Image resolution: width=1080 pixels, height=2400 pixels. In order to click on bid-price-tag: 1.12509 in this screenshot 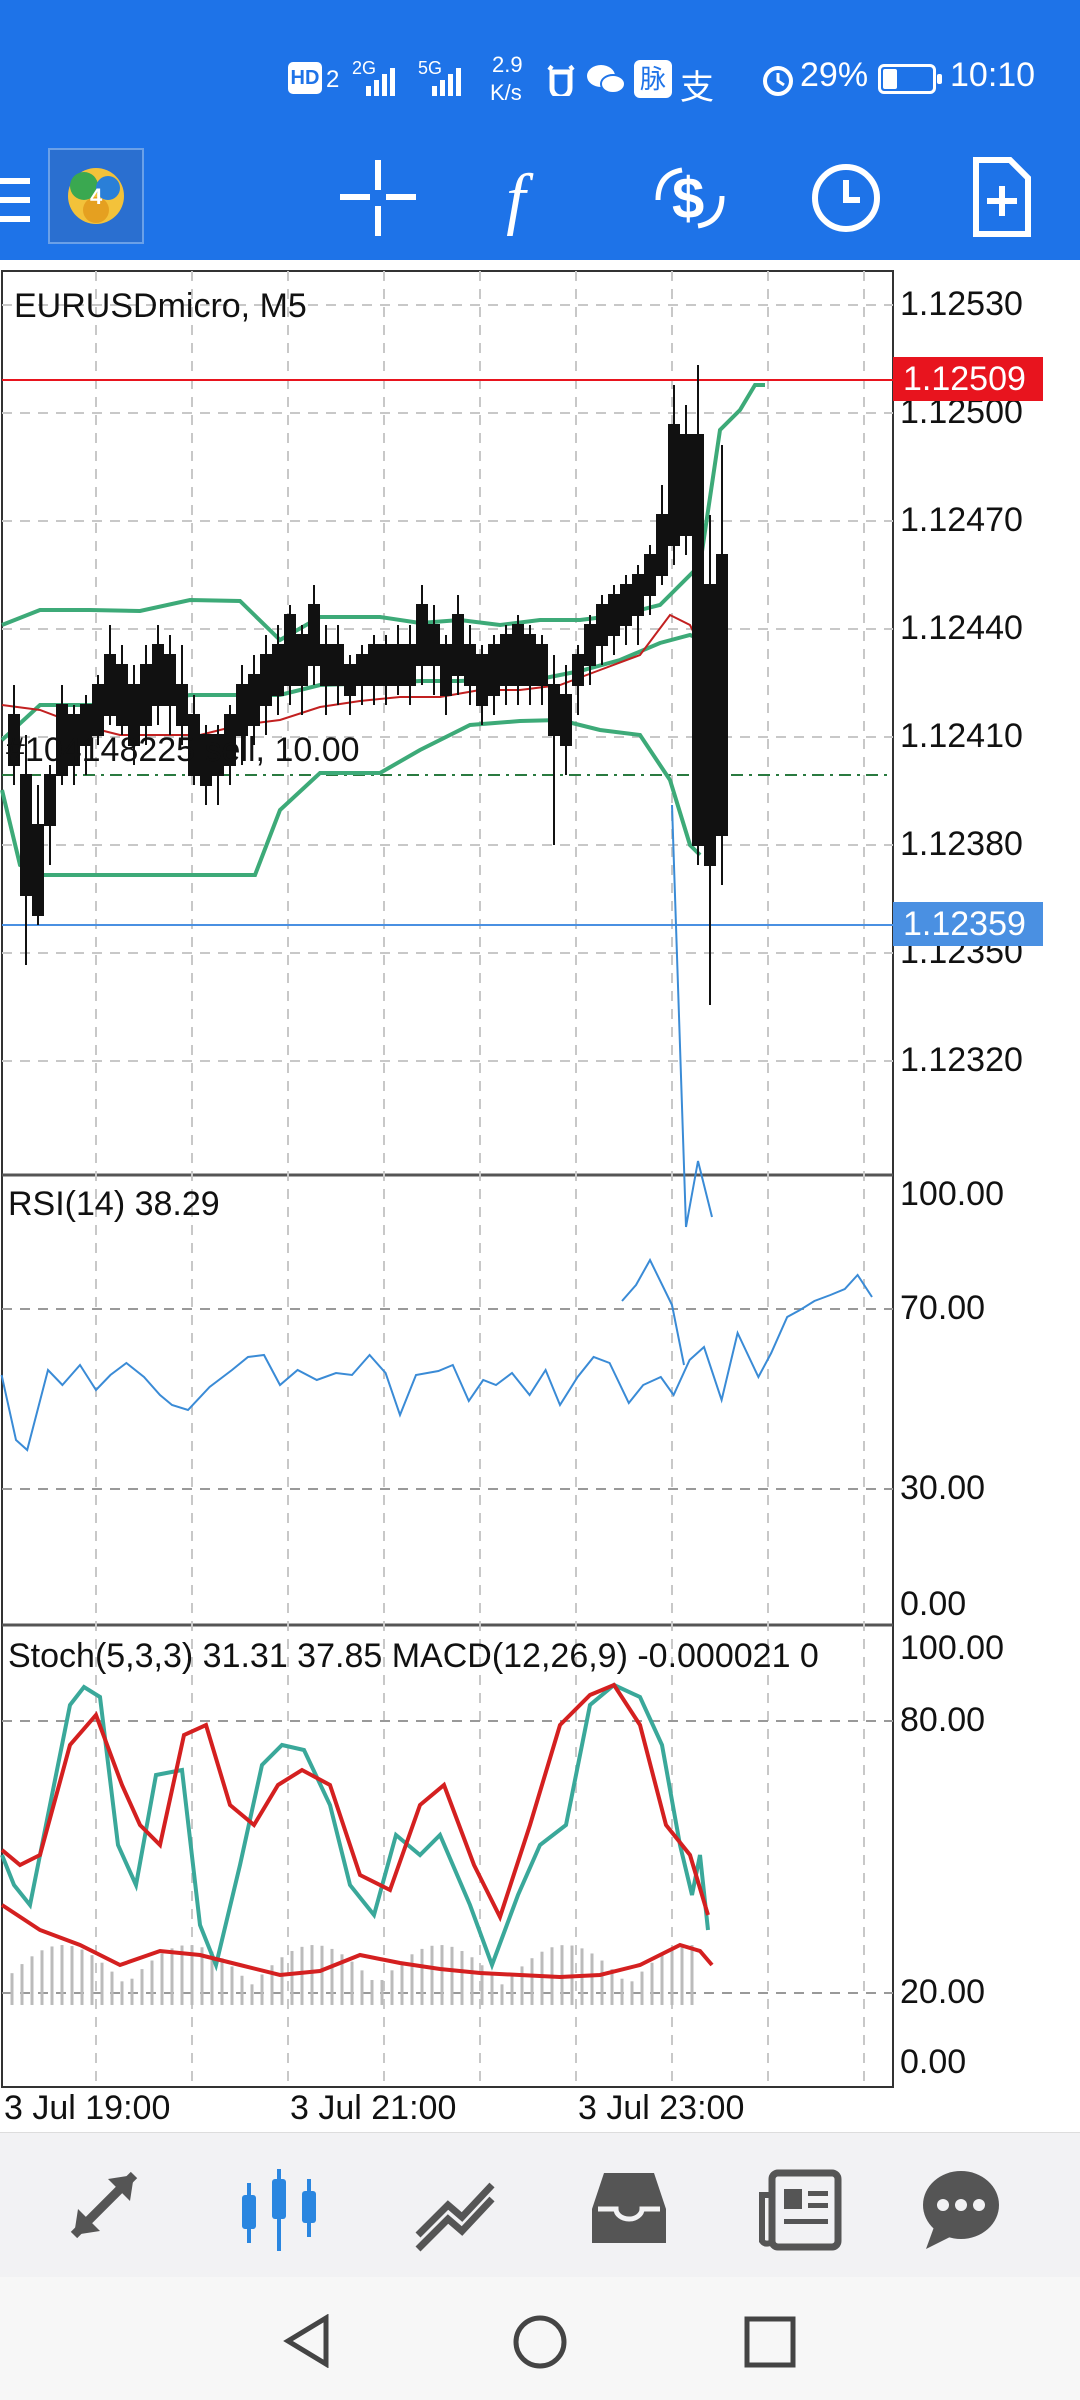, I will do `click(968, 379)`.